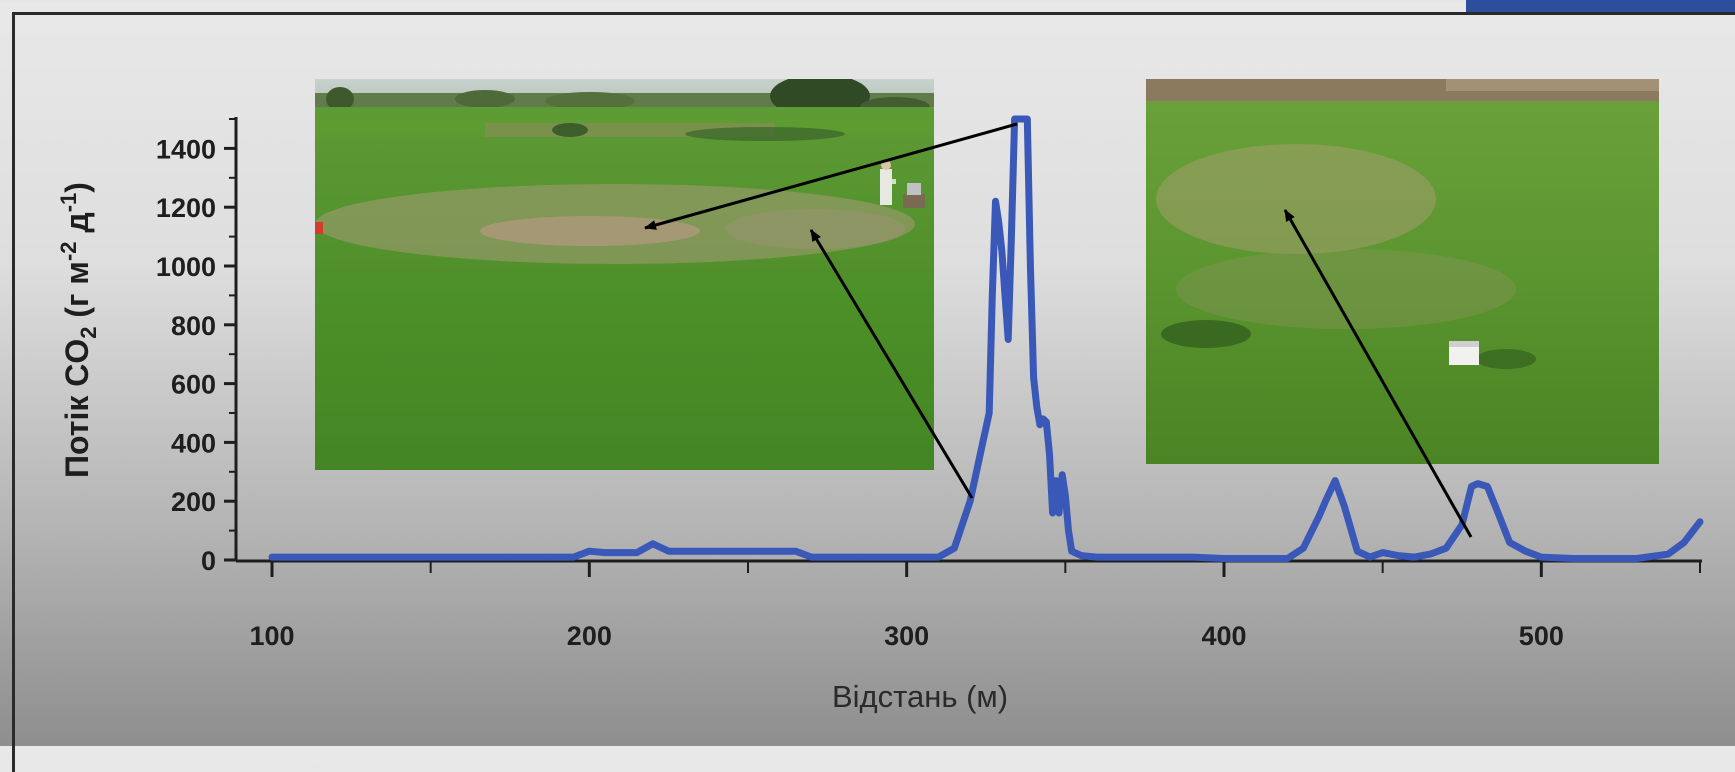  I want to click on y-tick-label: 200, so click(193, 502).